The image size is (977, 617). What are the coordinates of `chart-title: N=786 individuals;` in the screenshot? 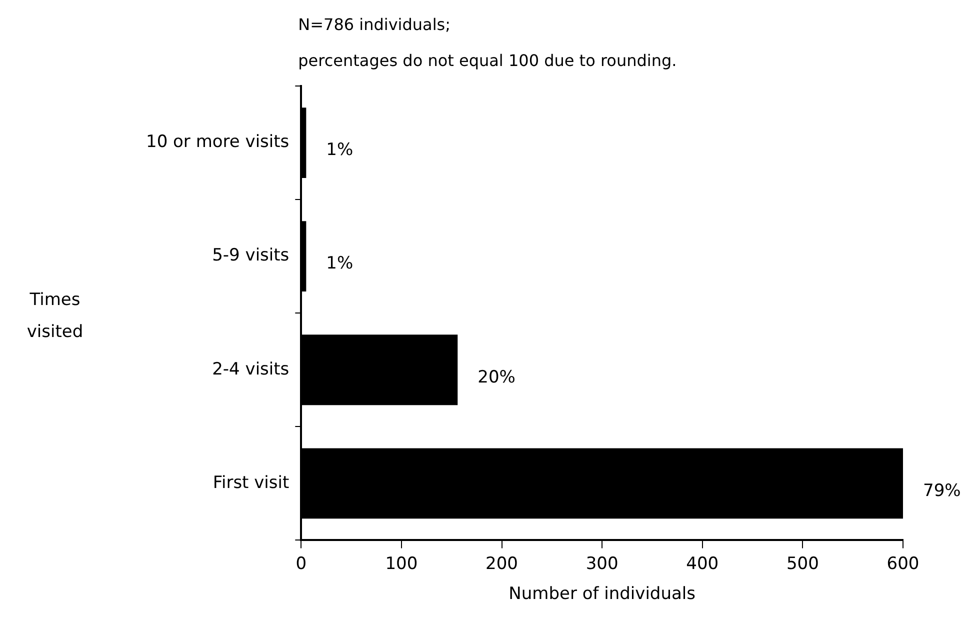 It's located at (374, 24).